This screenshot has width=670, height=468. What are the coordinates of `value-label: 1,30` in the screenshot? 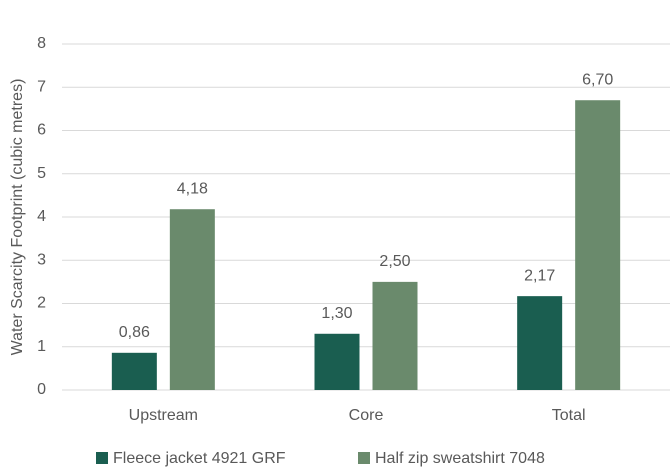 It's located at (336, 313).